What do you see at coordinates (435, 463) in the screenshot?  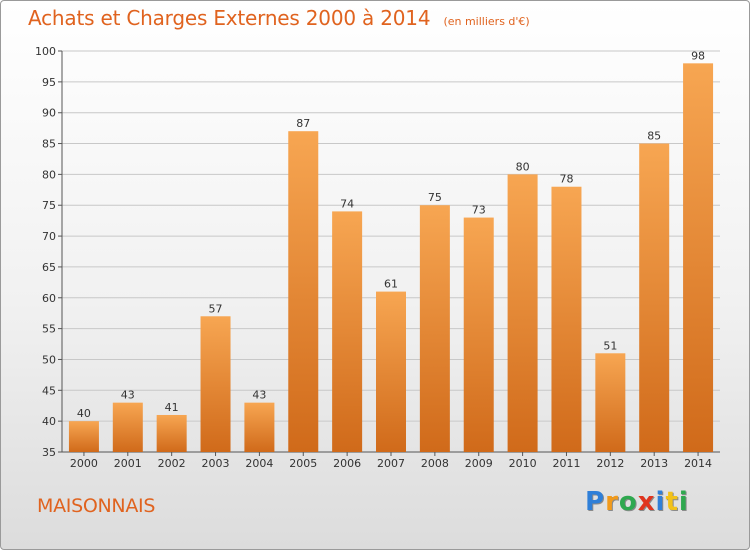 I see `x-tick-label: 2008` at bounding box center [435, 463].